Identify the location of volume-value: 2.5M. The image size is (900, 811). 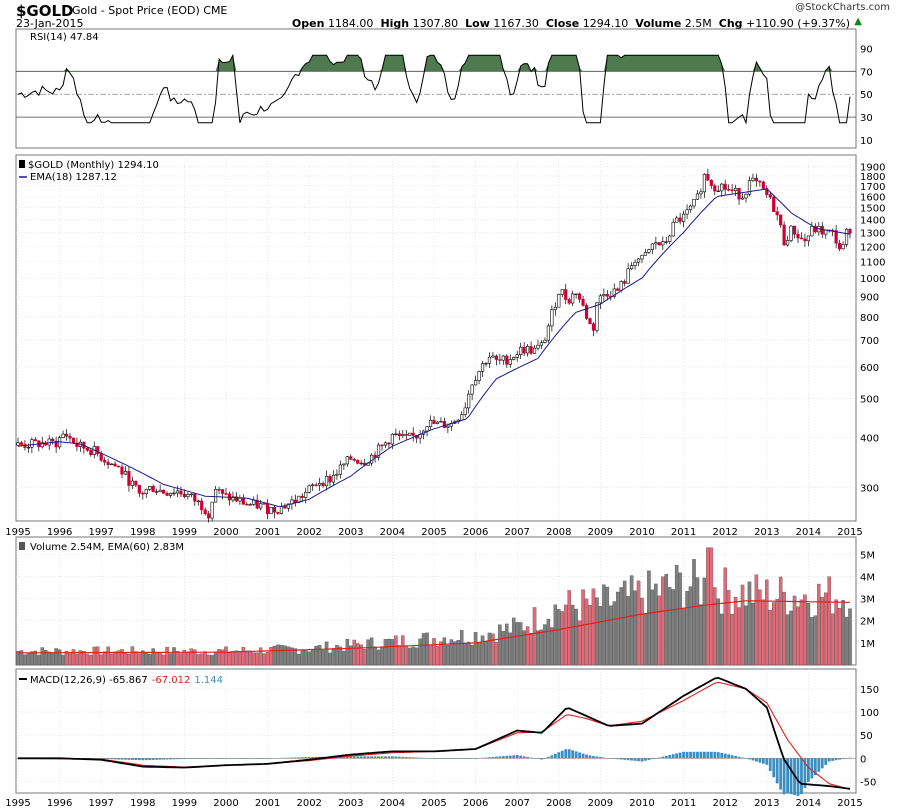
(698, 23).